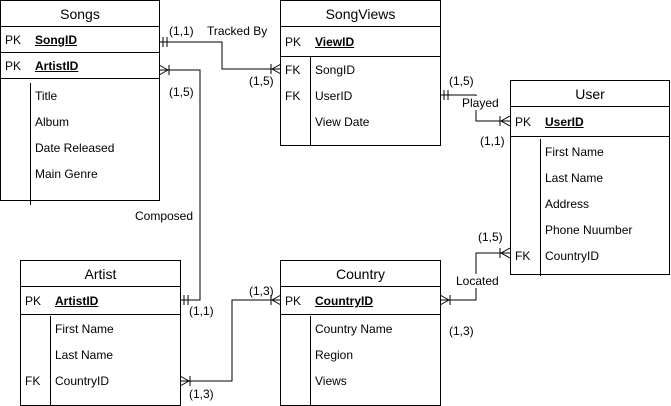 This screenshot has height=406, width=671. Describe the element at coordinates (52, 122) in the screenshot. I see `attribute-name: Album` at that location.